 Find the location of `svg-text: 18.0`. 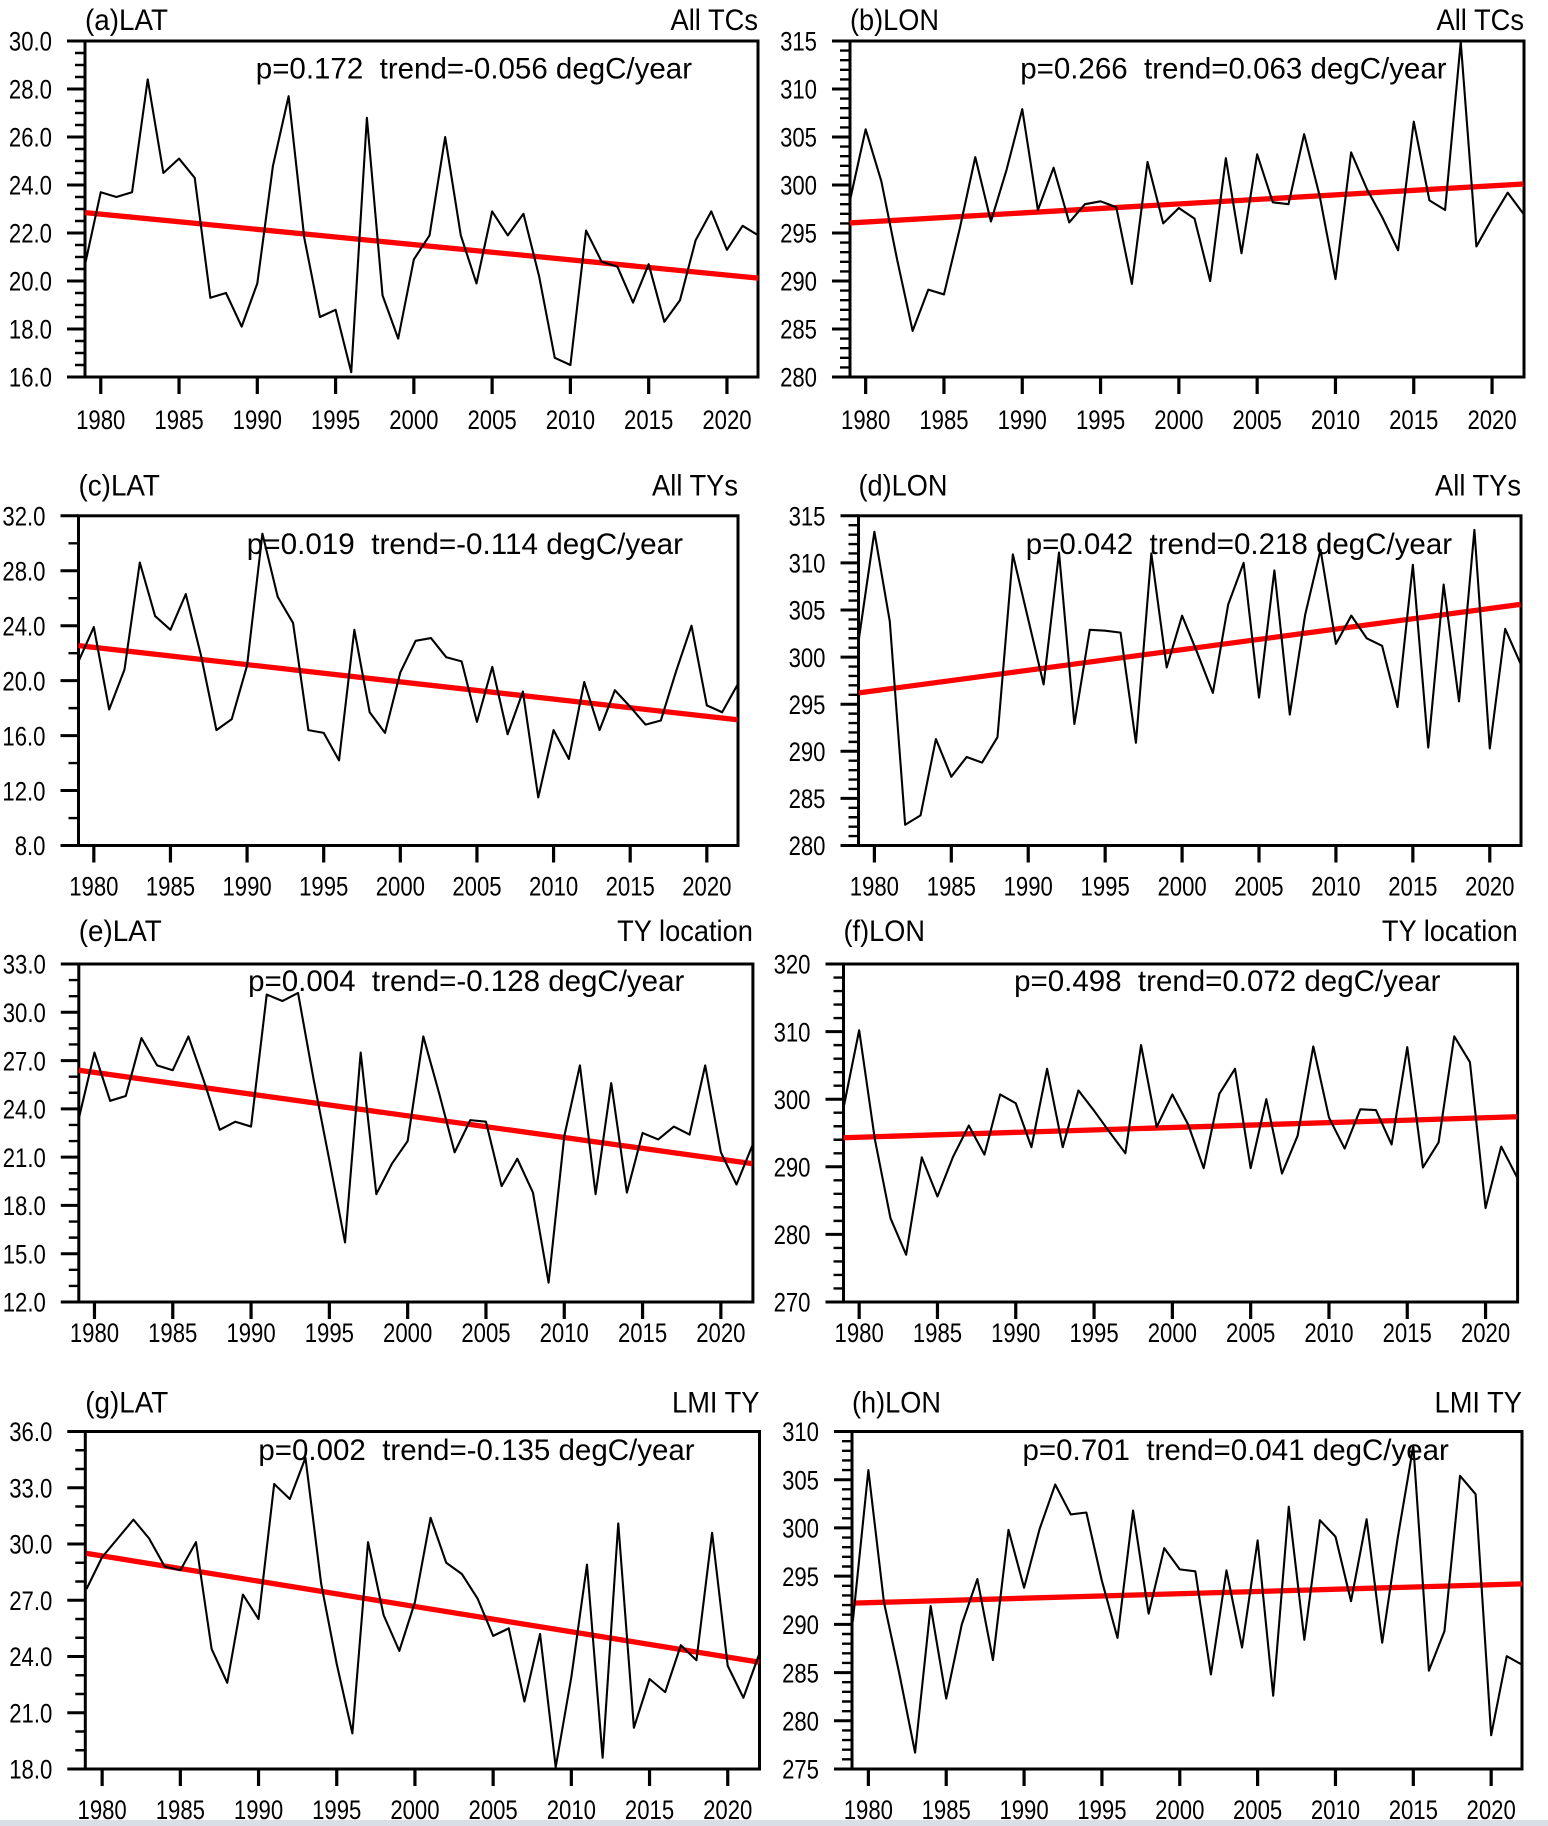

svg-text: 18.0 is located at coordinates (24, 1206).